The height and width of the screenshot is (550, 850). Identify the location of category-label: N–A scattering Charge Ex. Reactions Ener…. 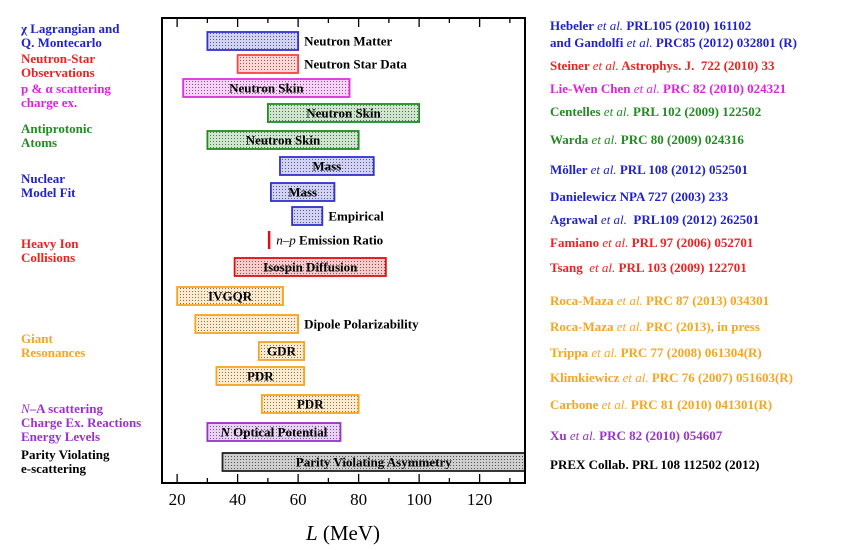
(81, 422).